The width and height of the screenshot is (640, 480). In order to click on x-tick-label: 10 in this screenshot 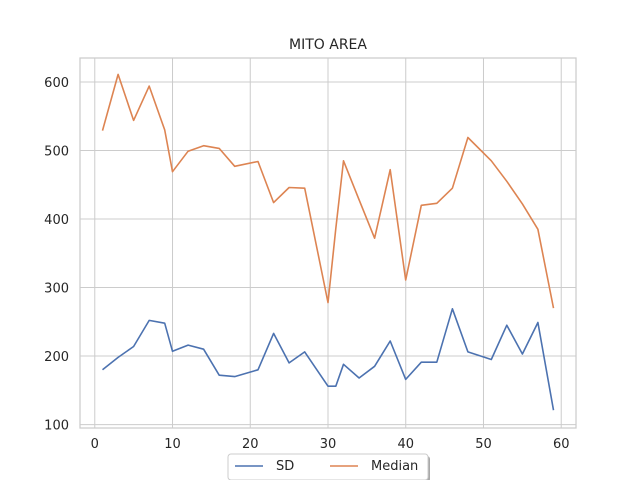, I will do `click(172, 444)`.